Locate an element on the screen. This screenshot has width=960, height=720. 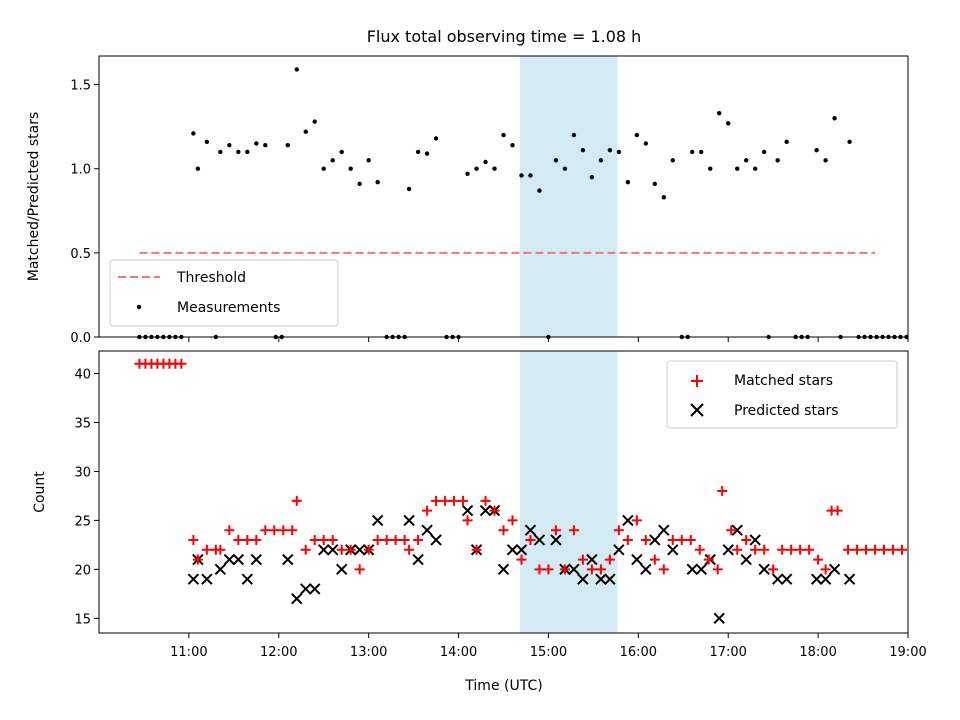
legend-threshold-label: Threshold is located at coordinates (211, 278).